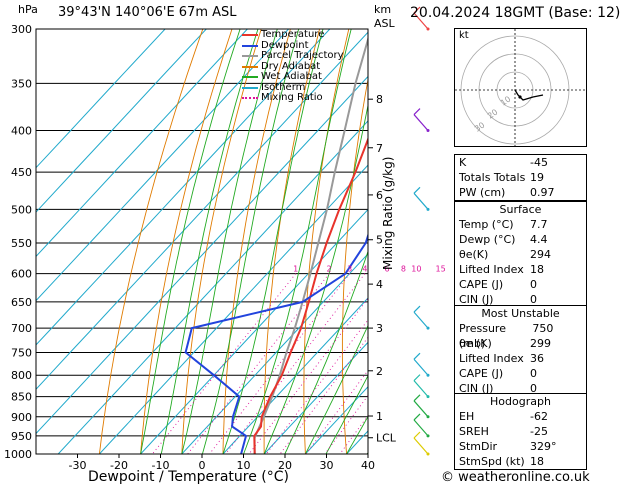 This screenshot has width=629, height=486. I want to click on x-tick-label: 10, so click(244, 465).